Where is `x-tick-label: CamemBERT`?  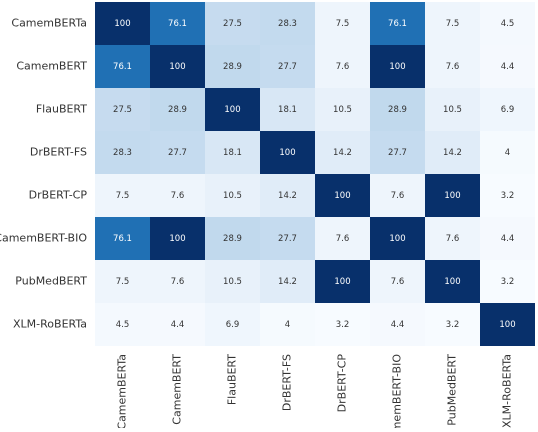 x-tick-label: CamemBERT is located at coordinates (177, 389).